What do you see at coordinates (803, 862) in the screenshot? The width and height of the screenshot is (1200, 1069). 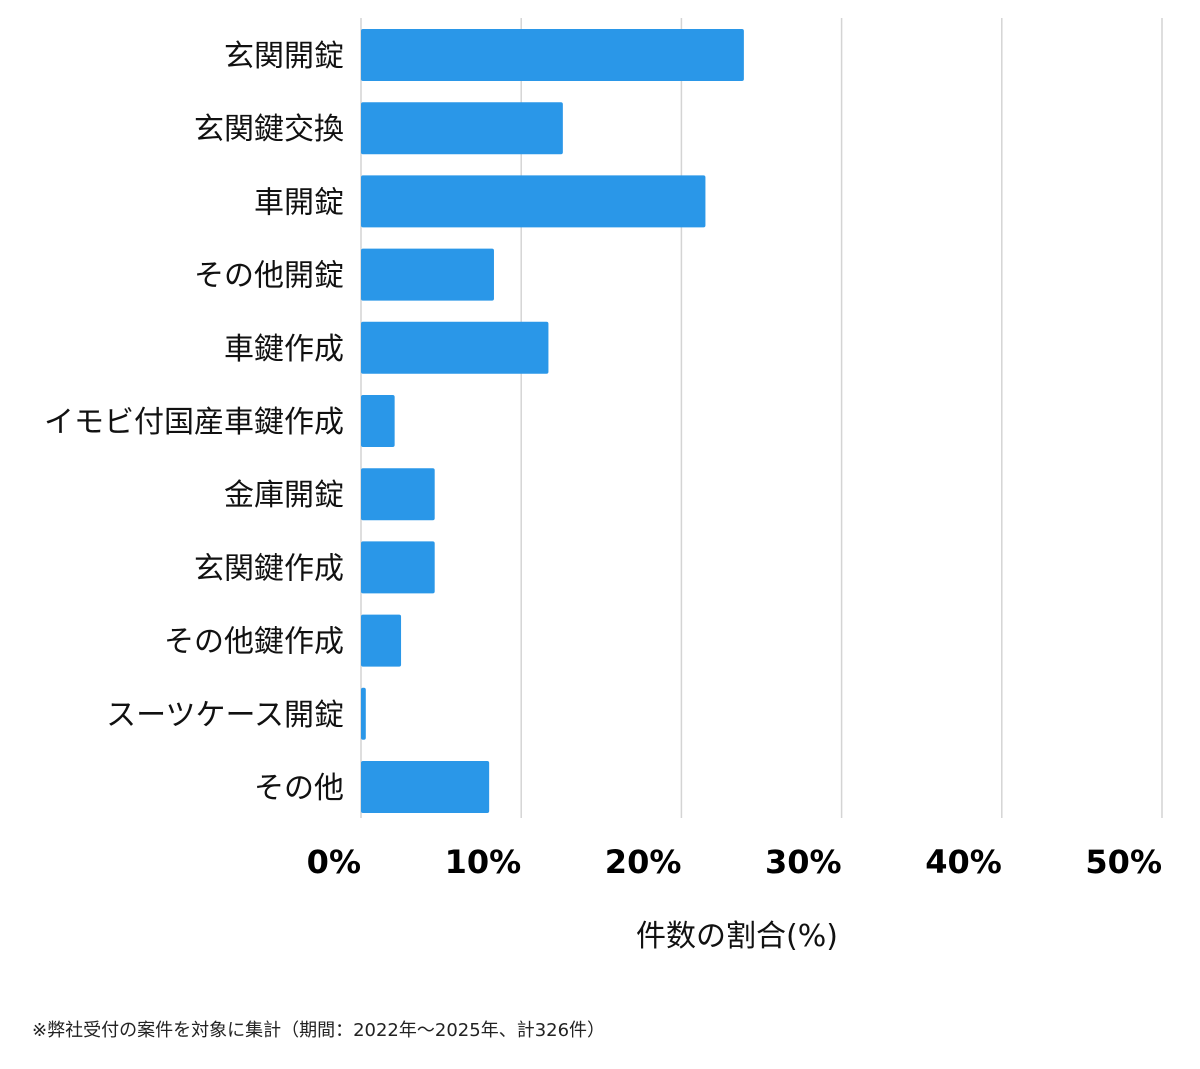 I see `x-tick-label: 30%` at bounding box center [803, 862].